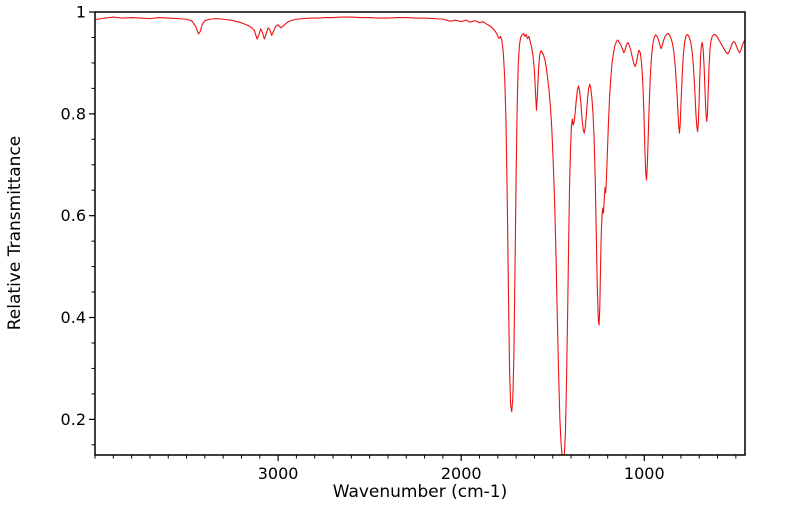 This screenshot has width=799, height=516. What do you see at coordinates (73, 215) in the screenshot?
I see `y-tick-label: 0.6` at bounding box center [73, 215].